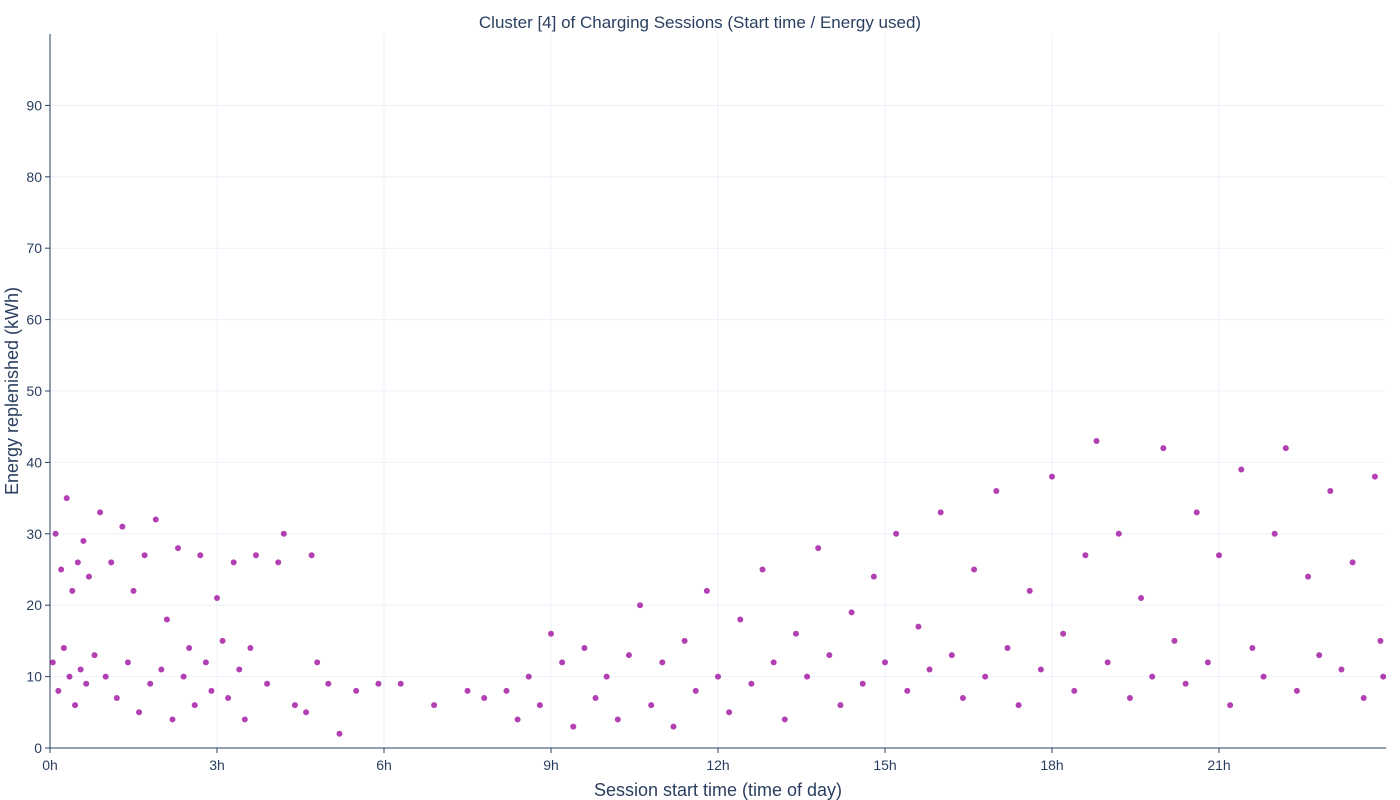 This screenshot has width=1400, height=800. I want to click on x-tick-label: 12h, so click(717, 765).